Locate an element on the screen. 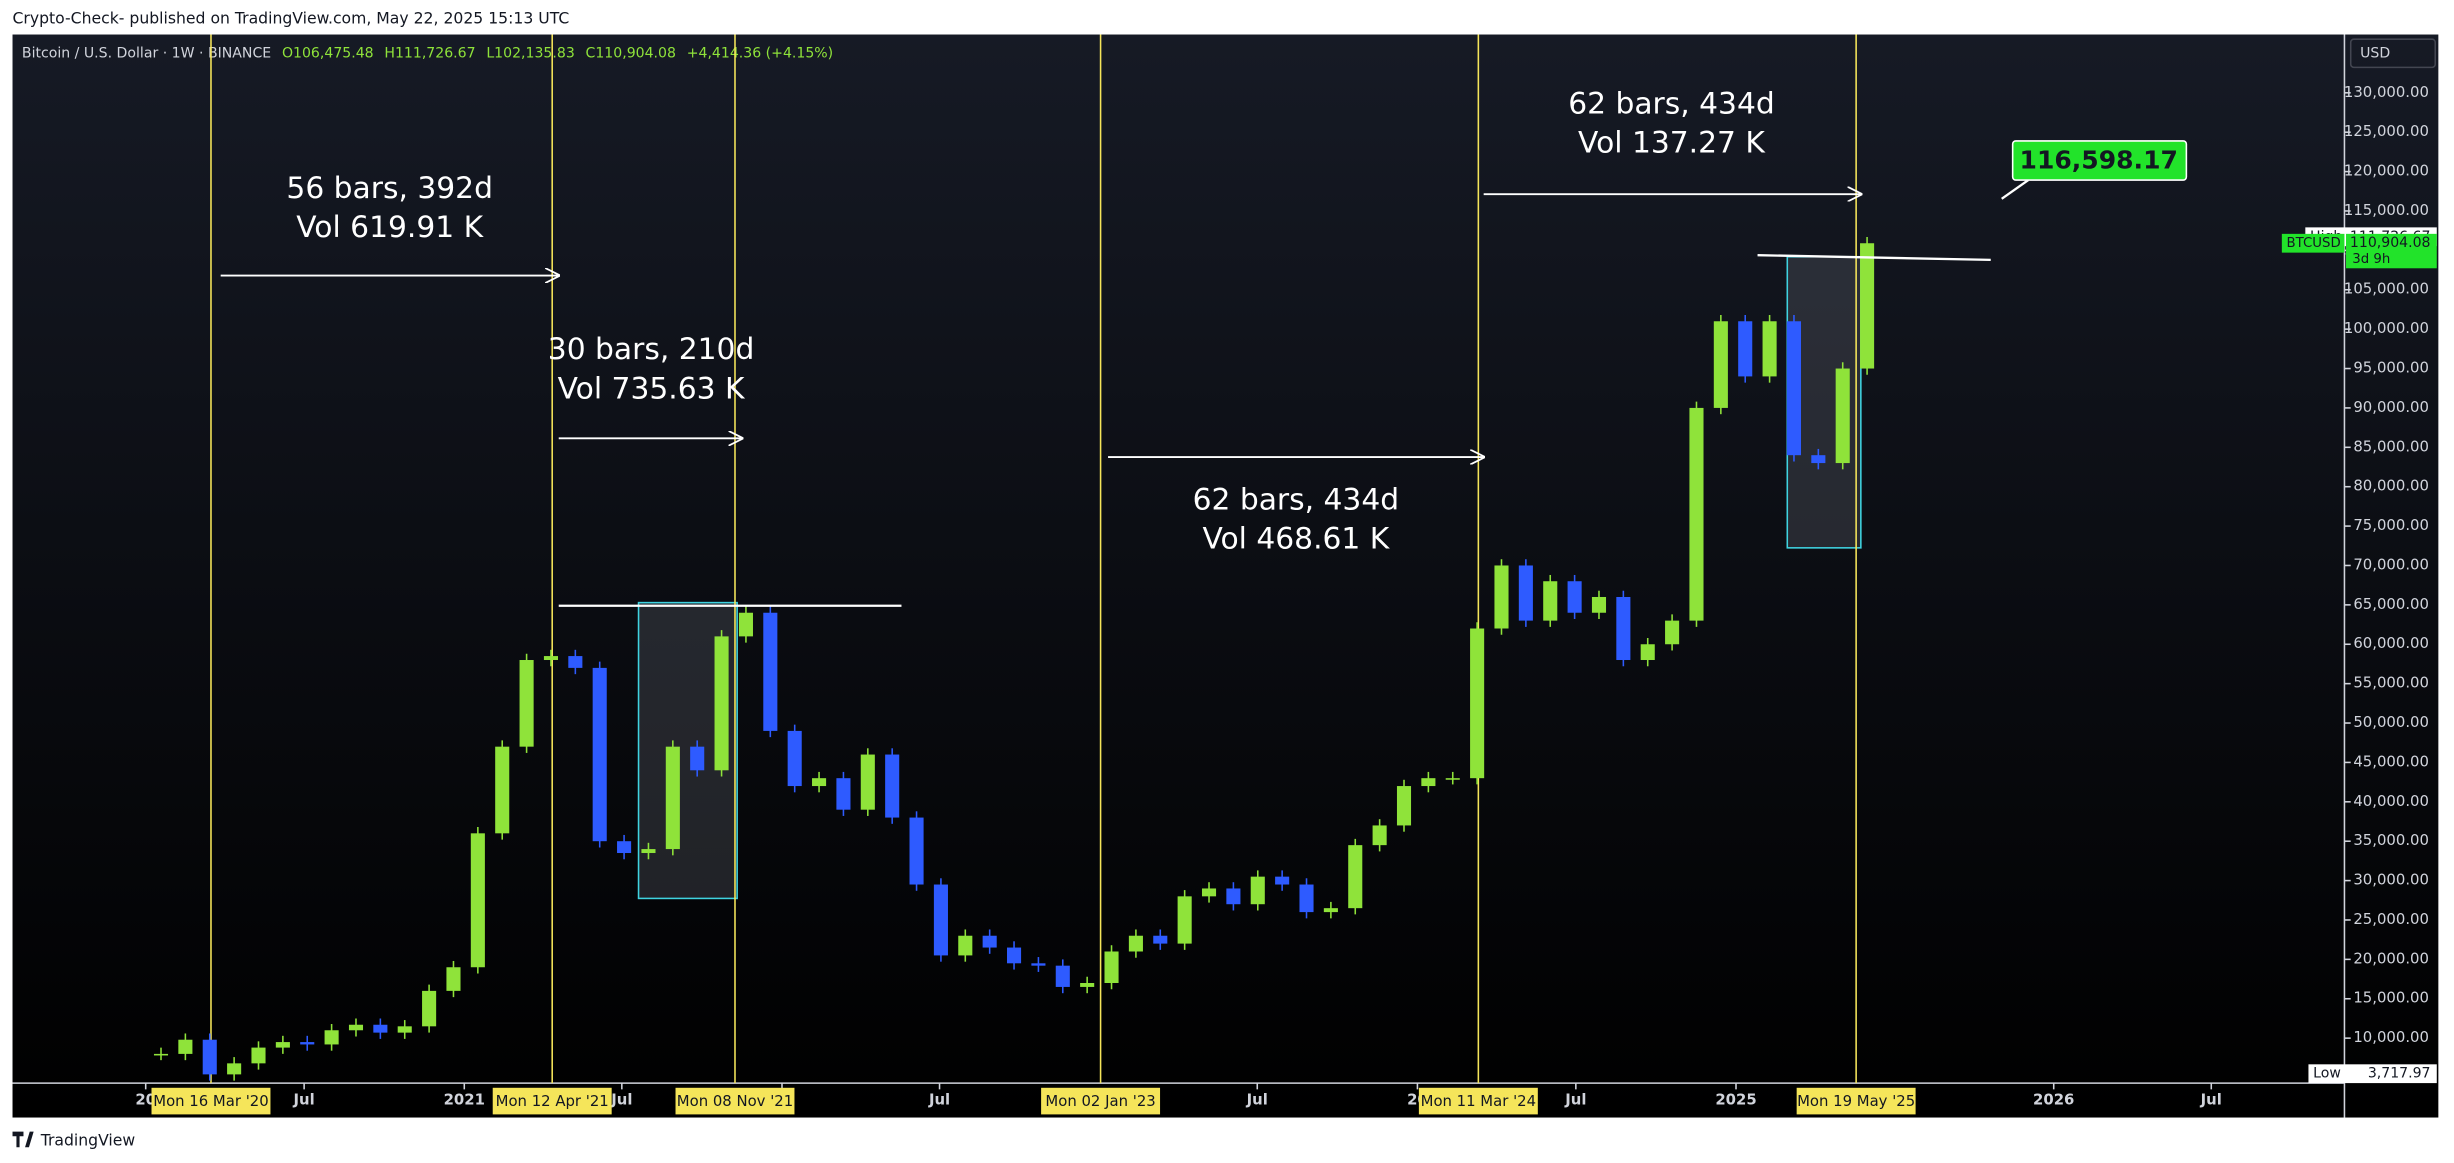 Image resolution: width=2454 pixels, height=1163 pixels. target-pointer is located at coordinates (2015, 189).